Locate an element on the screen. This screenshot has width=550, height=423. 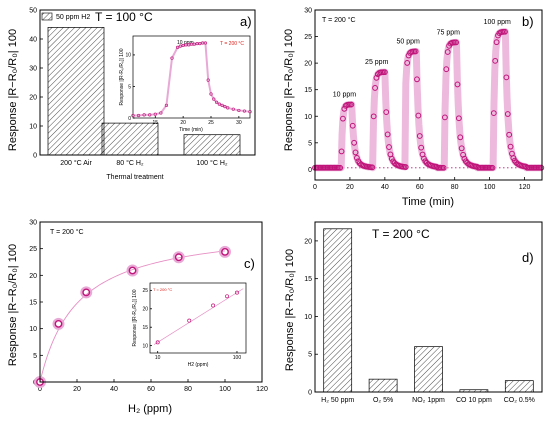
panel-b-label: b) is located at coordinates (528, 21).